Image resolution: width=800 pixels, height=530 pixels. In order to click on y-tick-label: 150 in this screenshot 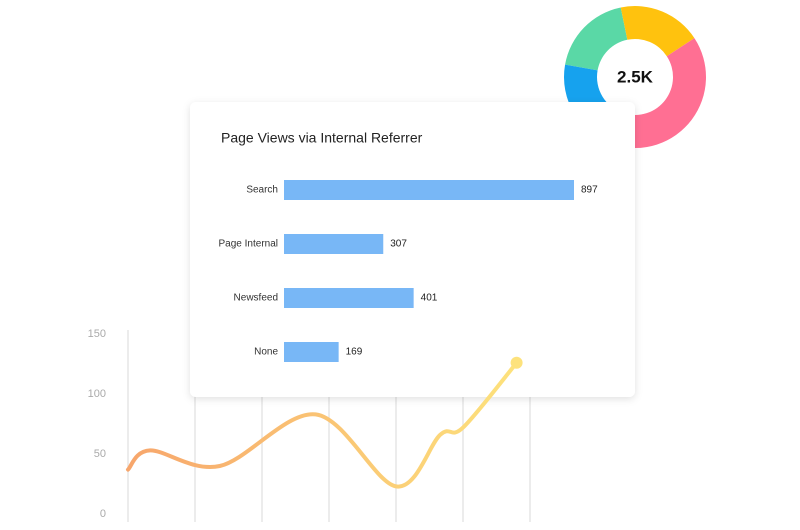, I will do `click(97, 334)`.